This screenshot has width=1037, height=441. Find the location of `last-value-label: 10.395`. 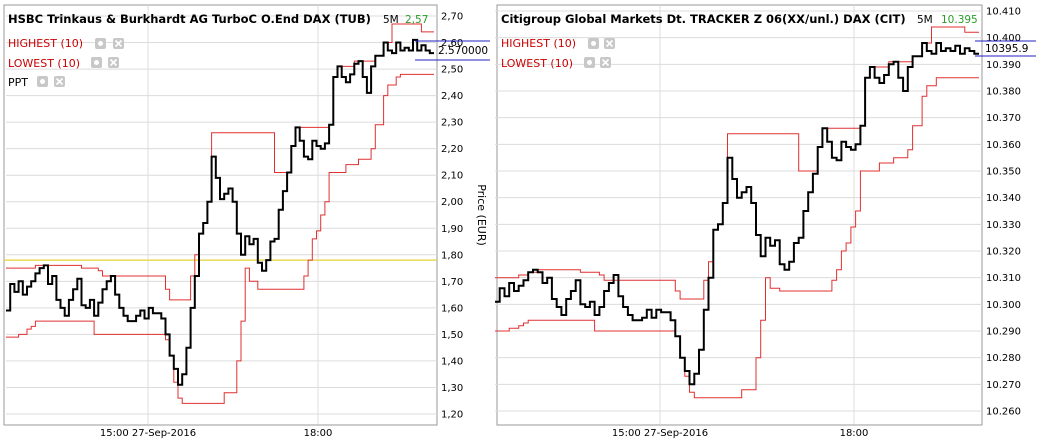

last-value-label: 10.395 is located at coordinates (959, 20).